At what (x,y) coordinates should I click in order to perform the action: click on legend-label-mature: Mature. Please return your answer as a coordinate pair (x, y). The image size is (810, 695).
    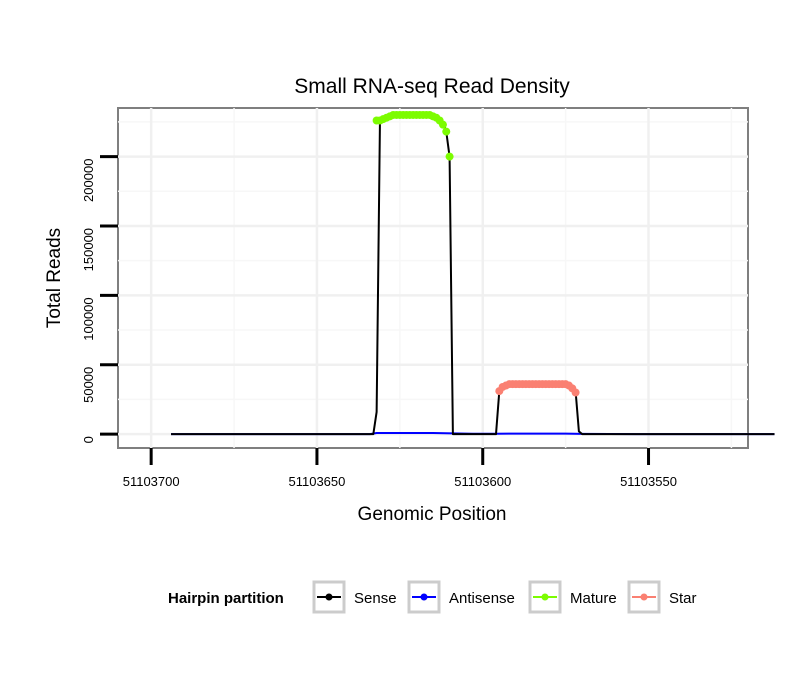
    Looking at the image, I should click on (593, 598).